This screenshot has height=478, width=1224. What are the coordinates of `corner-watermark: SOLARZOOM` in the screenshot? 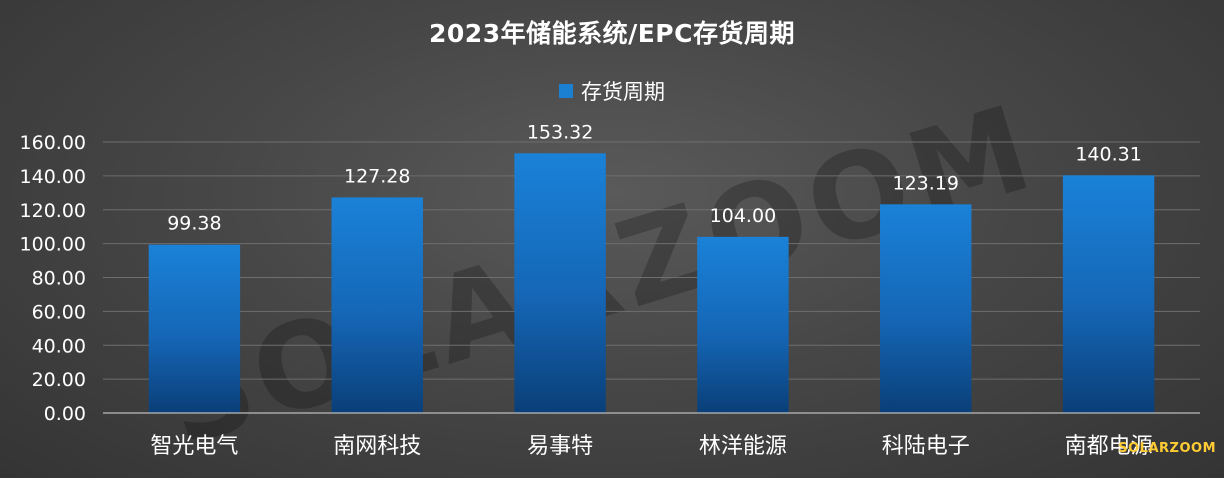 It's located at (1167, 448).